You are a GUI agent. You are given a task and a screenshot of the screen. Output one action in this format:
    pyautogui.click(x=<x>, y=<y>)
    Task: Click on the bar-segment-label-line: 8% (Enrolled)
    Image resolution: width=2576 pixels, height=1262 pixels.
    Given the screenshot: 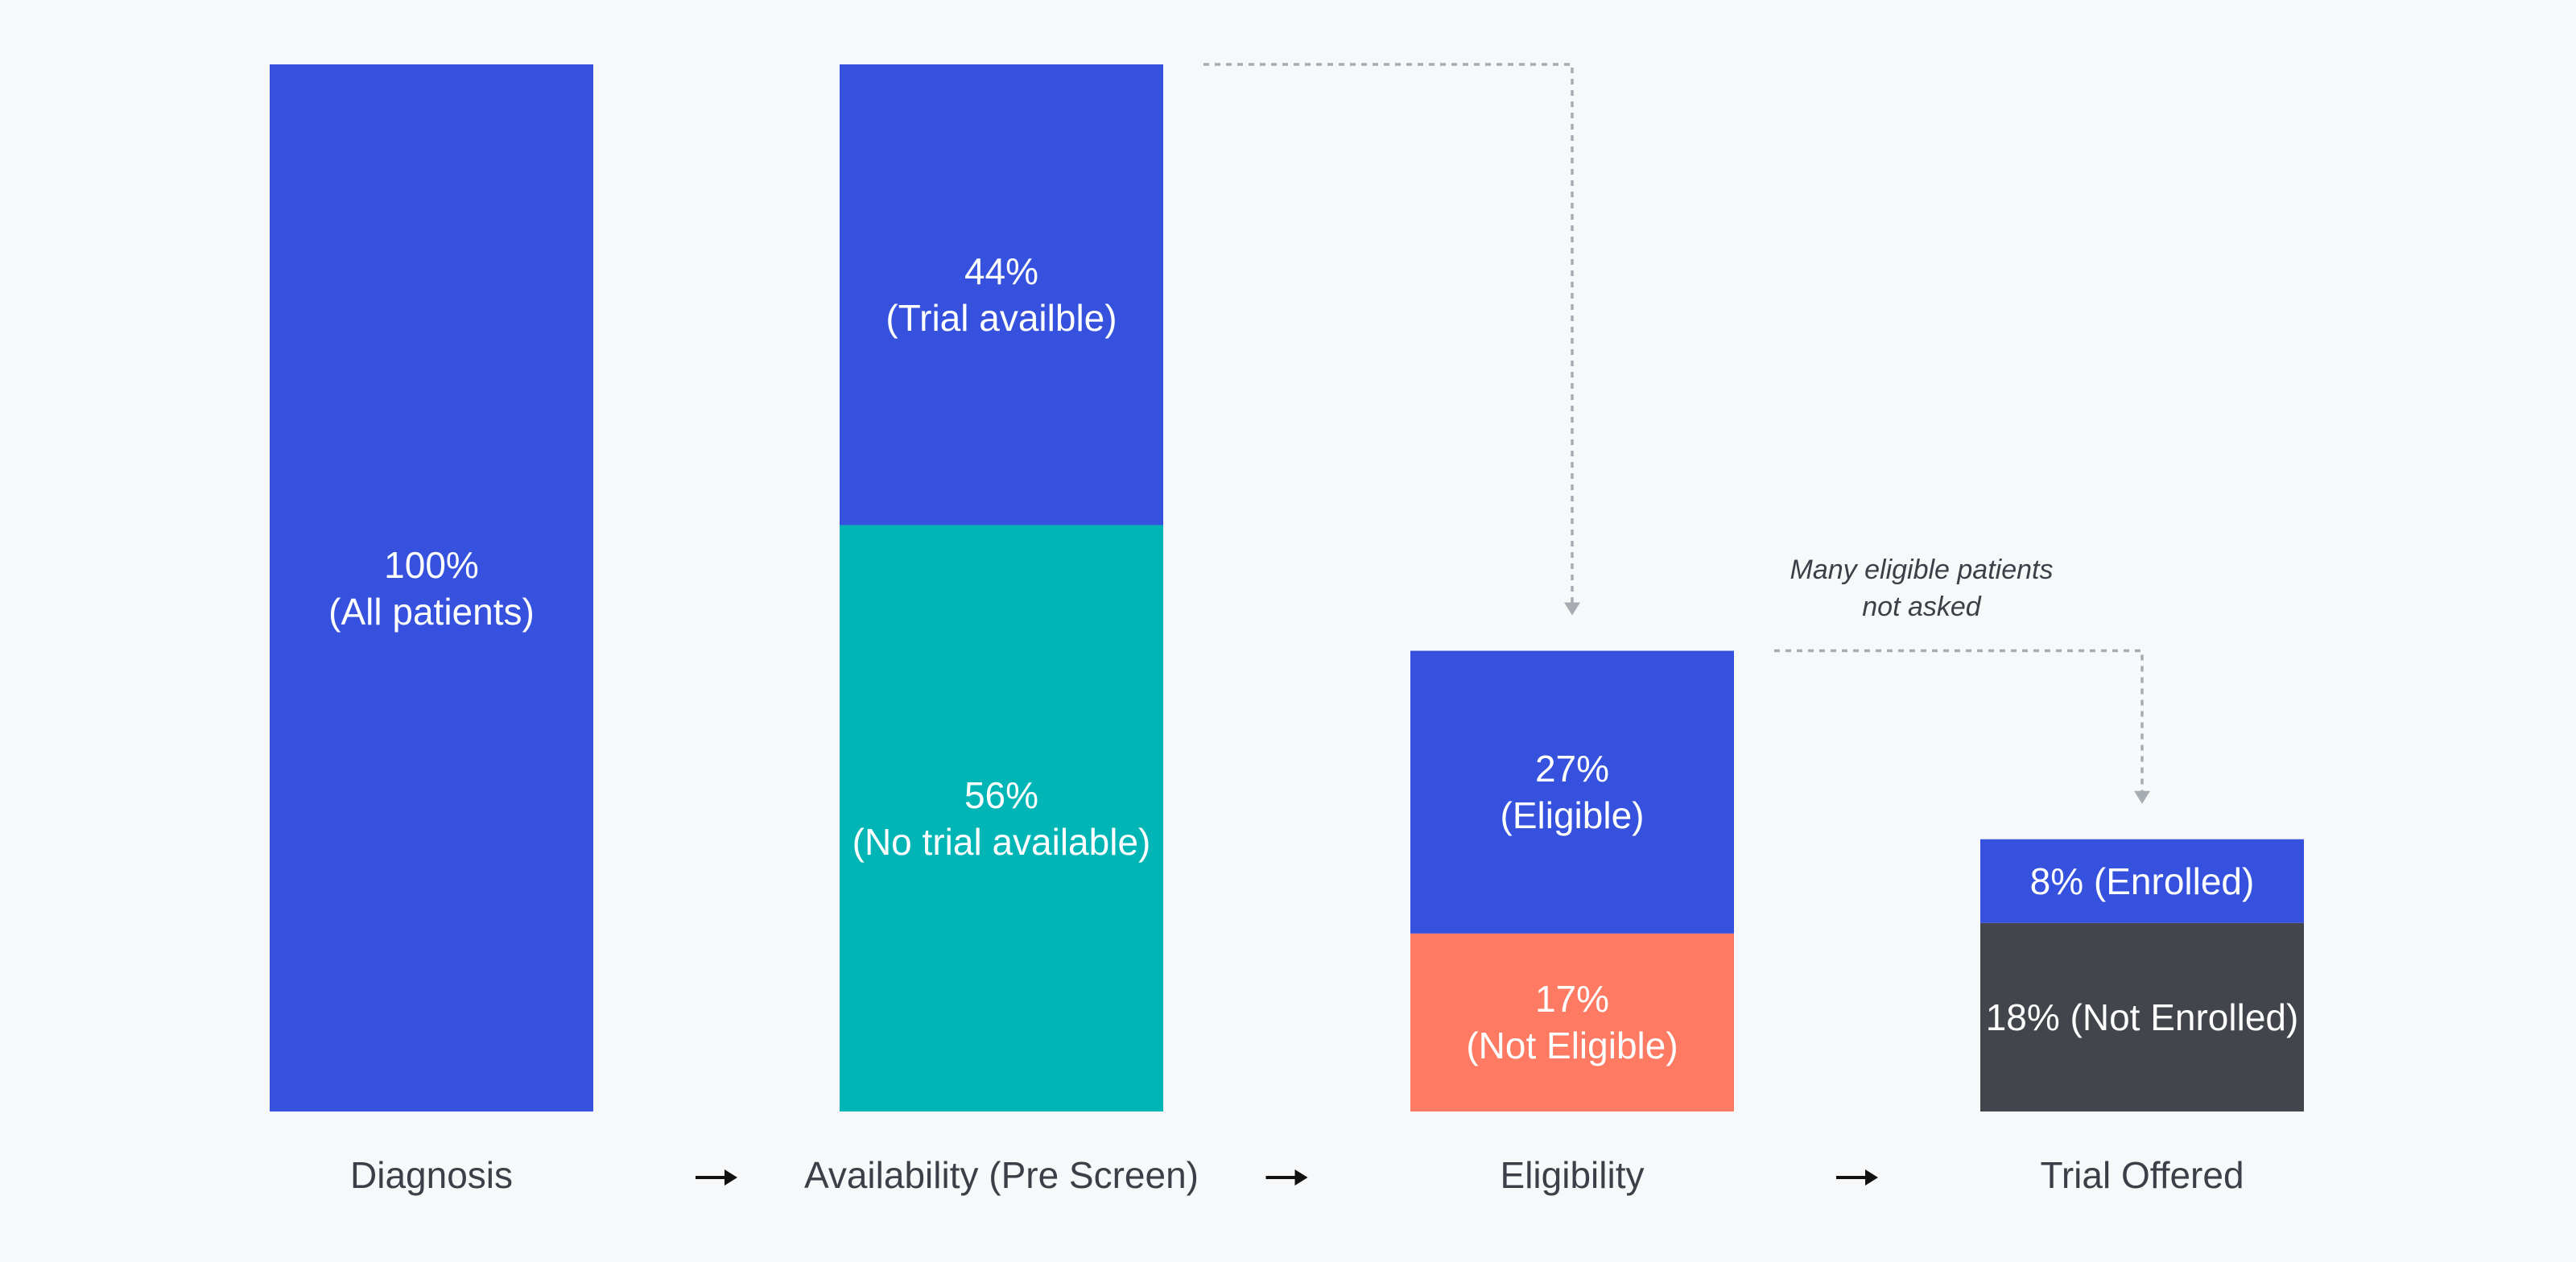 What is the action you would take?
    pyautogui.click(x=2142, y=881)
    